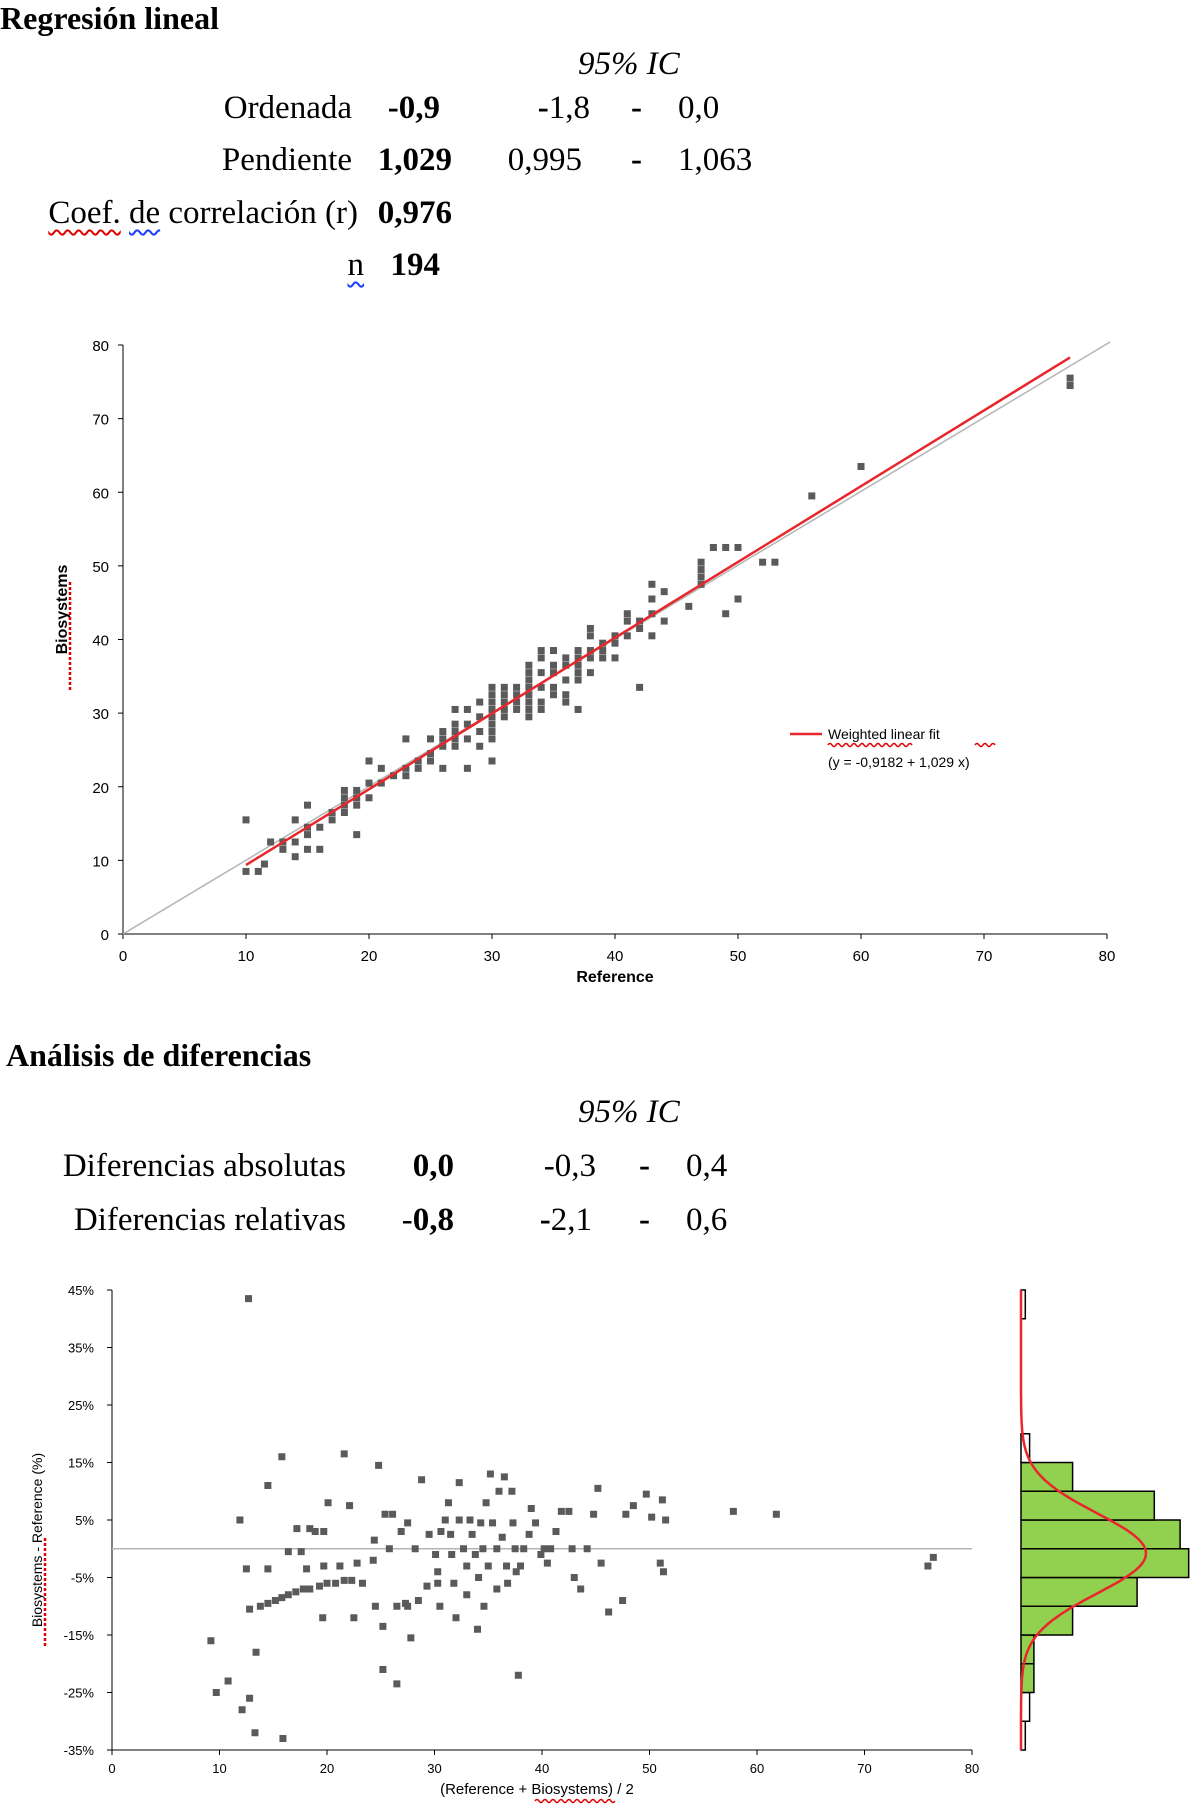  Describe the element at coordinates (636, 160) in the screenshot. I see `slope-ci-sep: -` at that location.